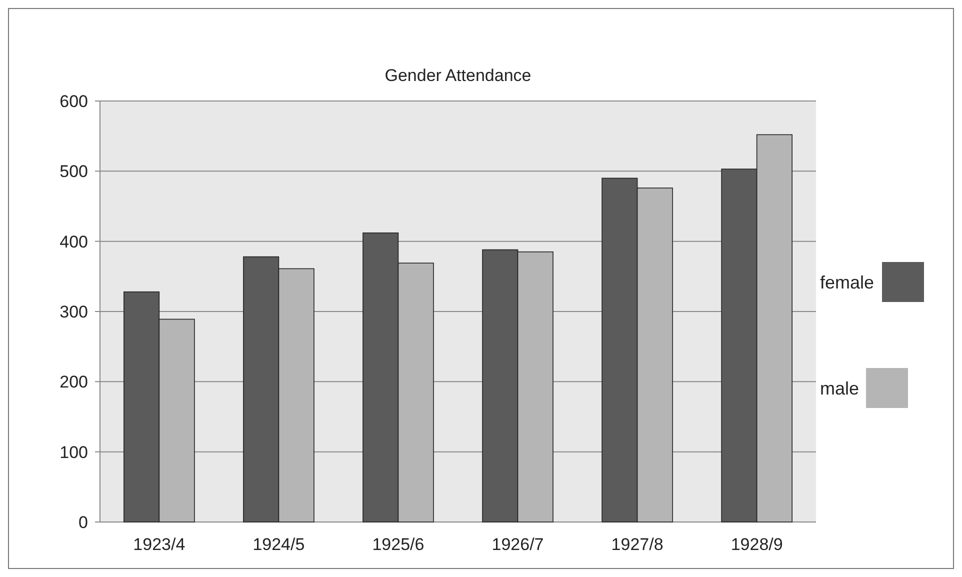 The height and width of the screenshot is (577, 962). Describe the element at coordinates (398, 544) in the screenshot. I see `x-tick-label: 1925/6` at that location.